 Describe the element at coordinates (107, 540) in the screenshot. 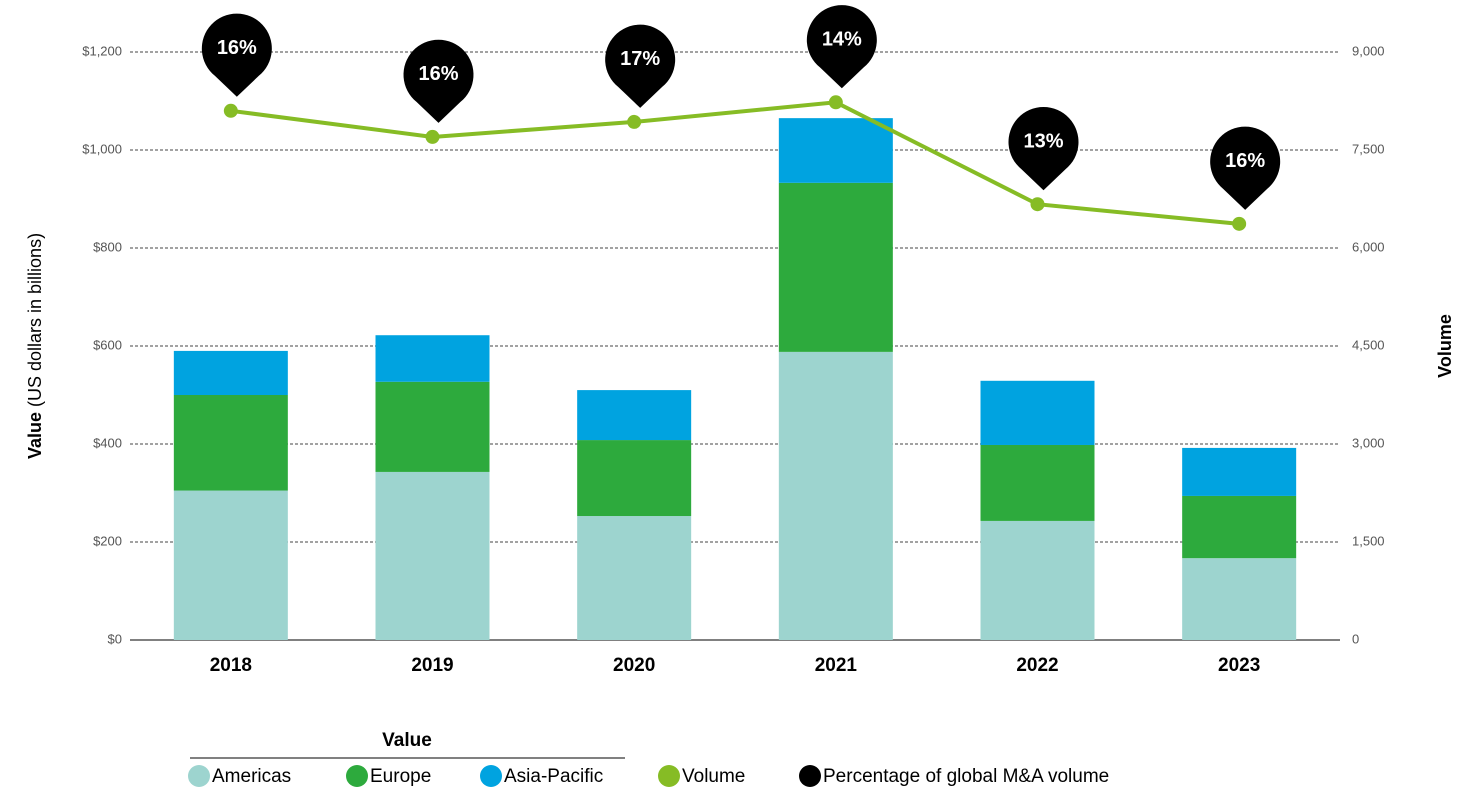

I see `y-tick-label: $200` at that location.